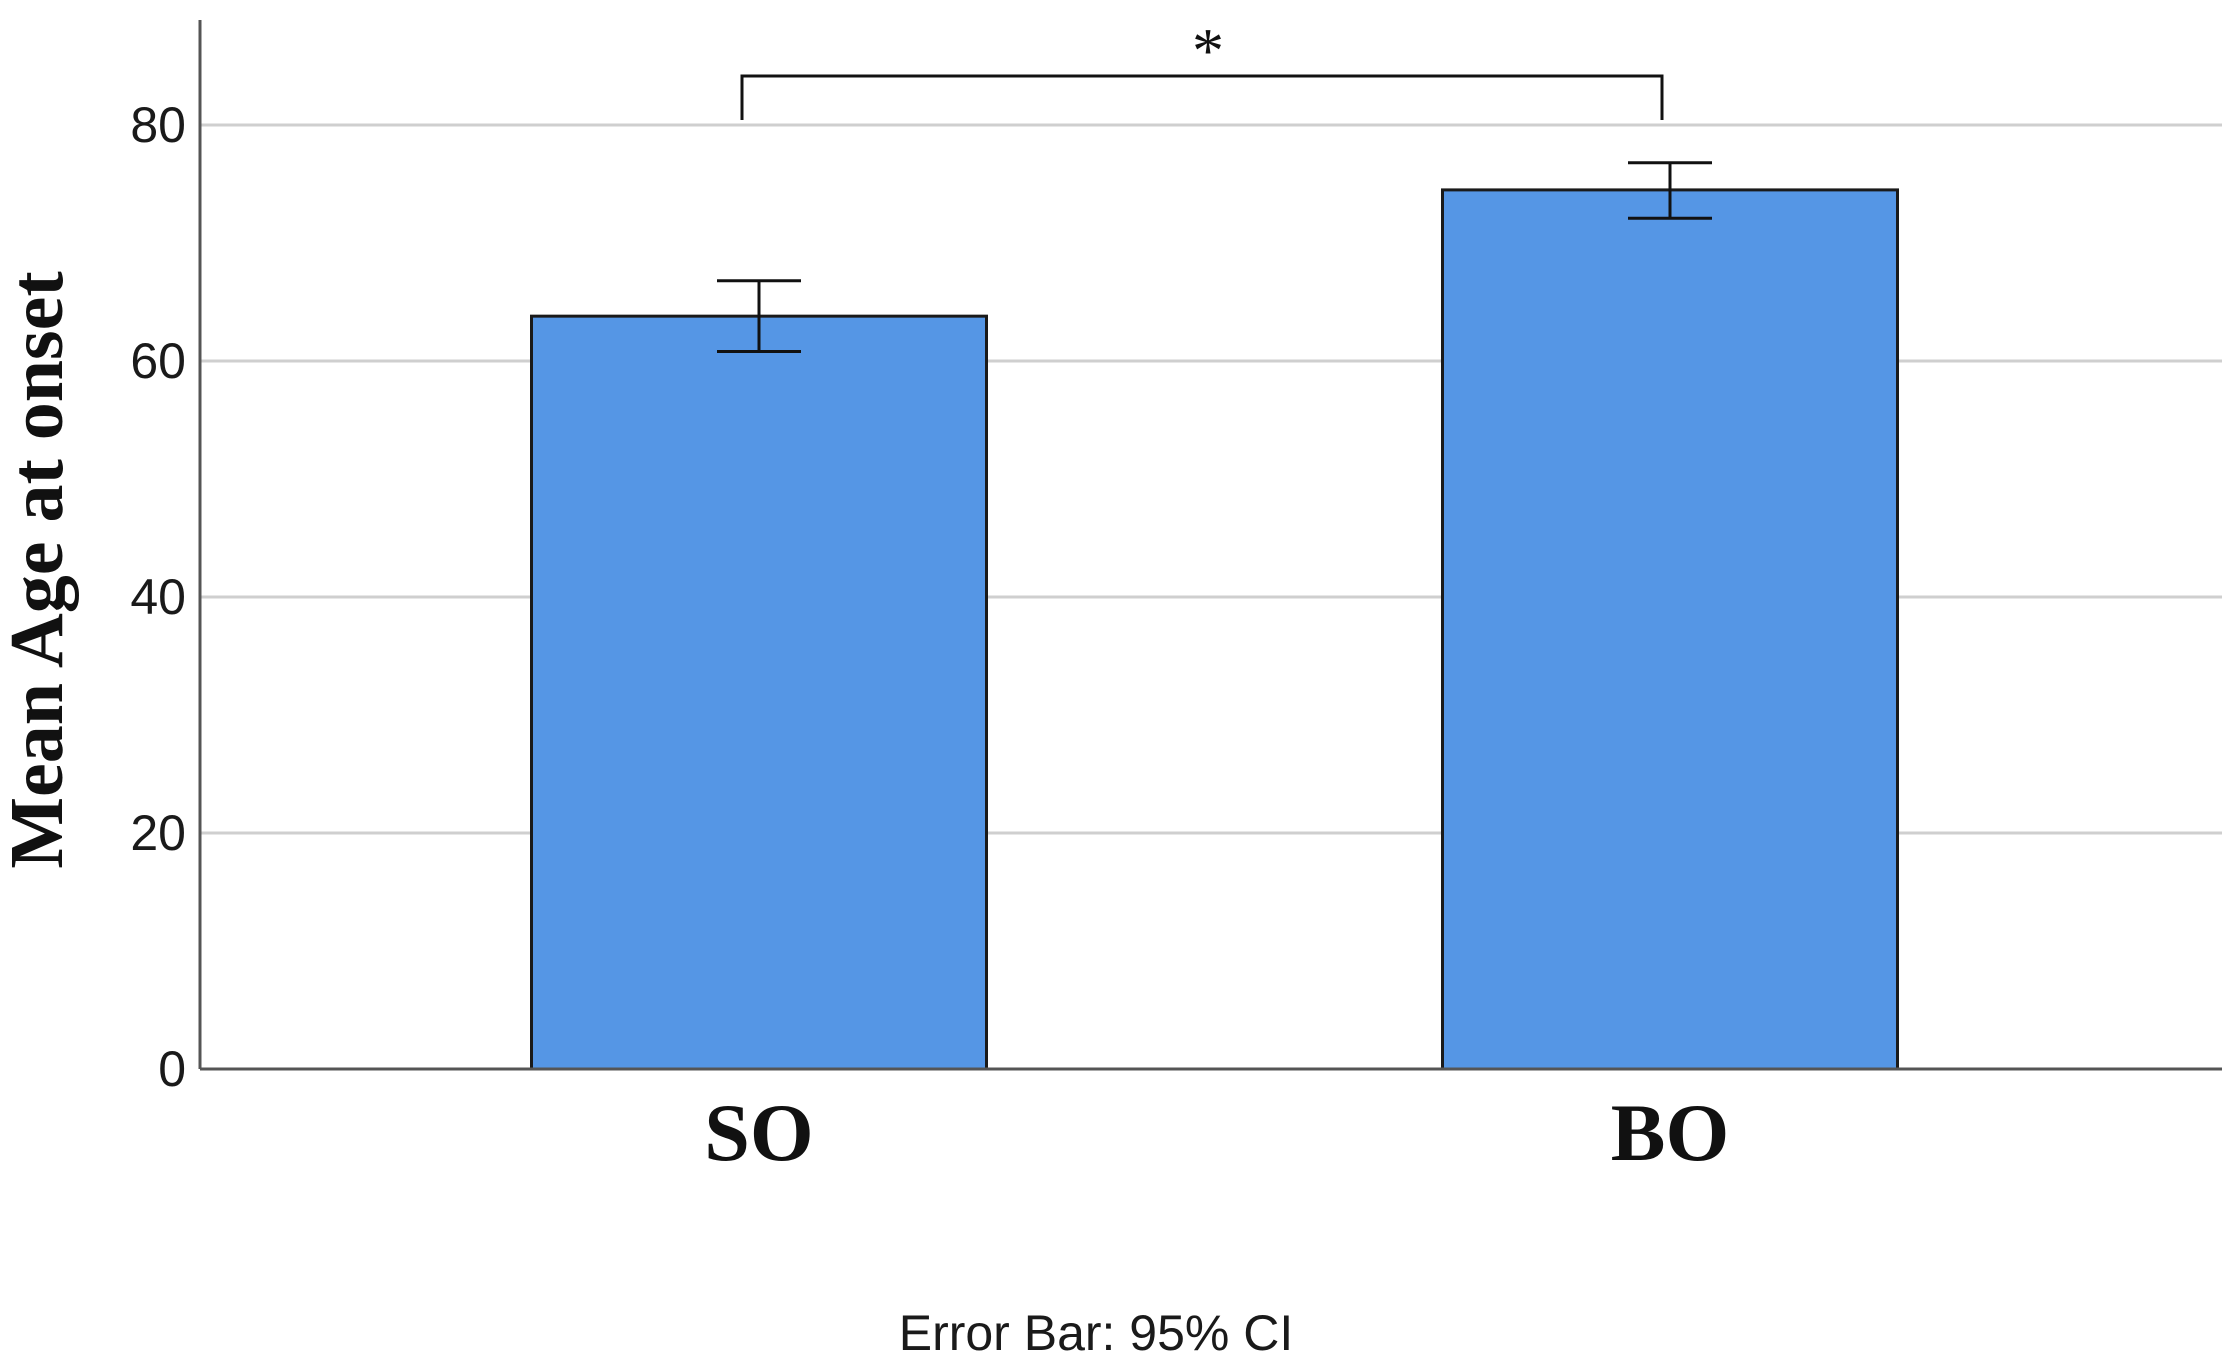  What do you see at coordinates (39, 569) in the screenshot?
I see `y-axis-title: Mean Age at onset` at bounding box center [39, 569].